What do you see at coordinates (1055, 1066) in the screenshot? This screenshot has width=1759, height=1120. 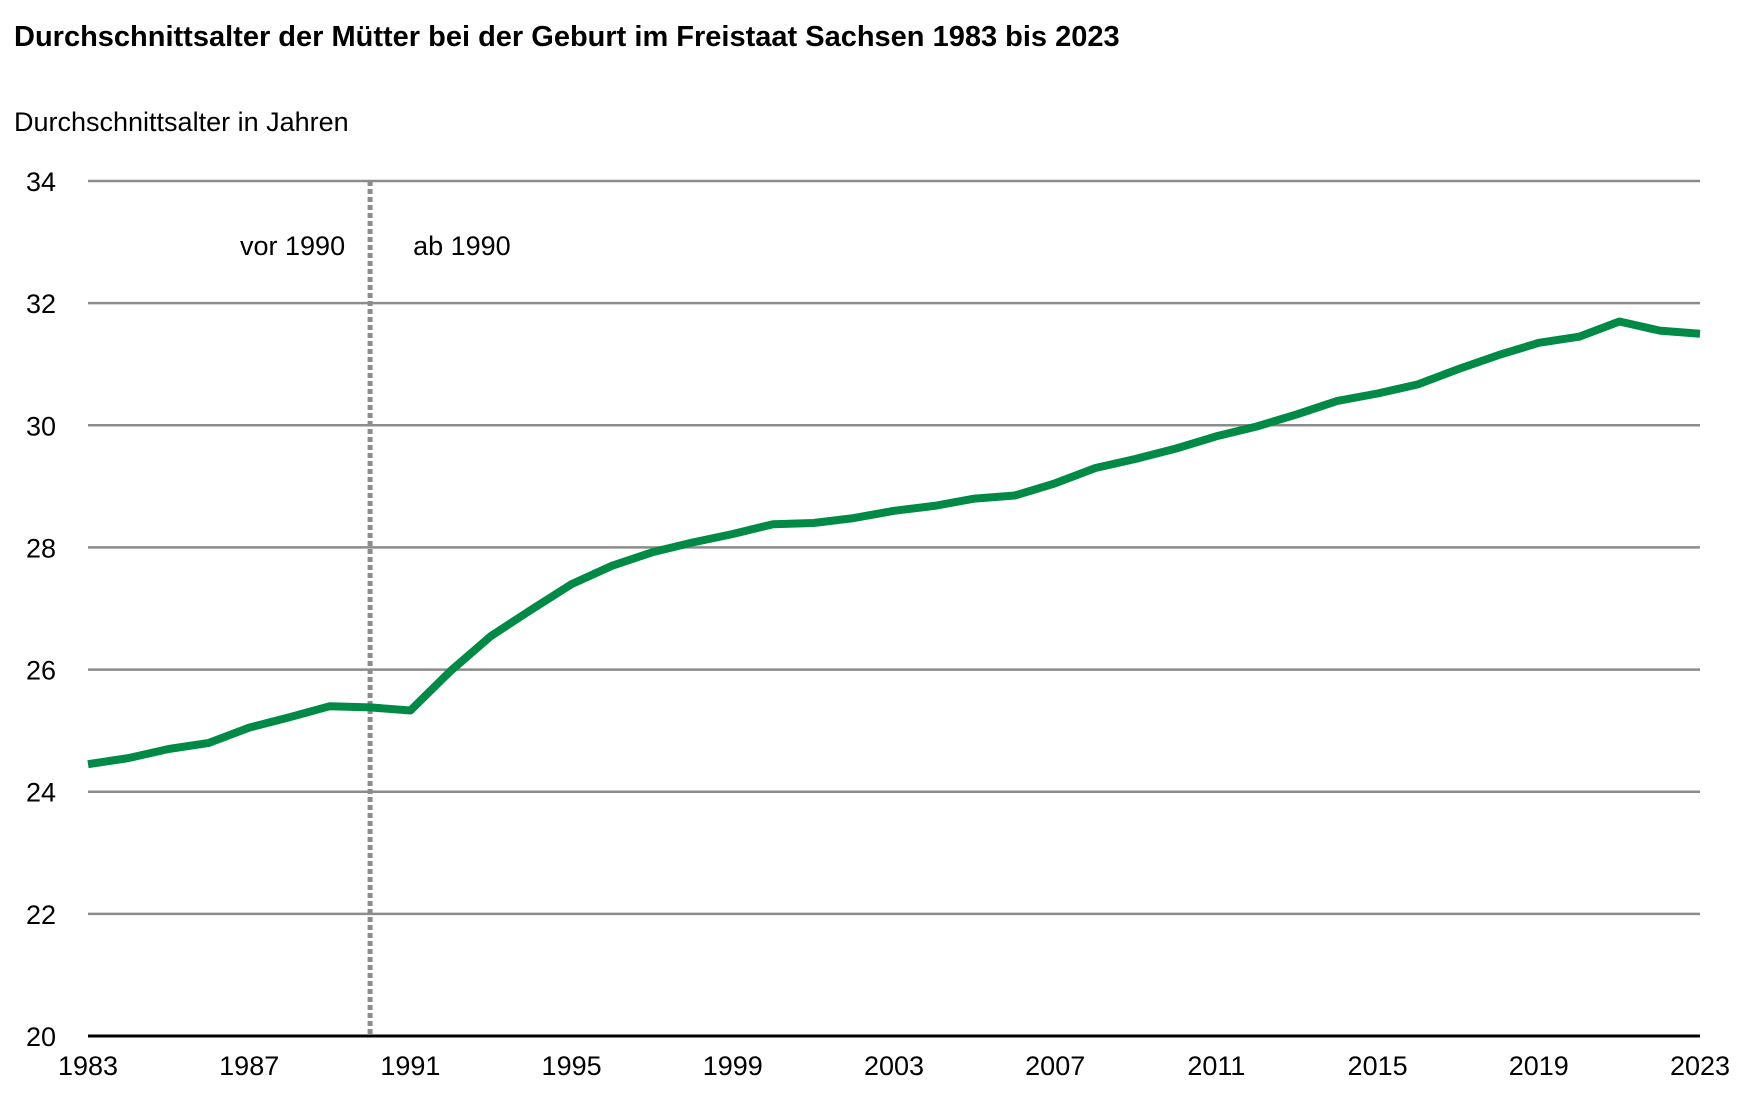 I see `x-tick-2007: 2007` at bounding box center [1055, 1066].